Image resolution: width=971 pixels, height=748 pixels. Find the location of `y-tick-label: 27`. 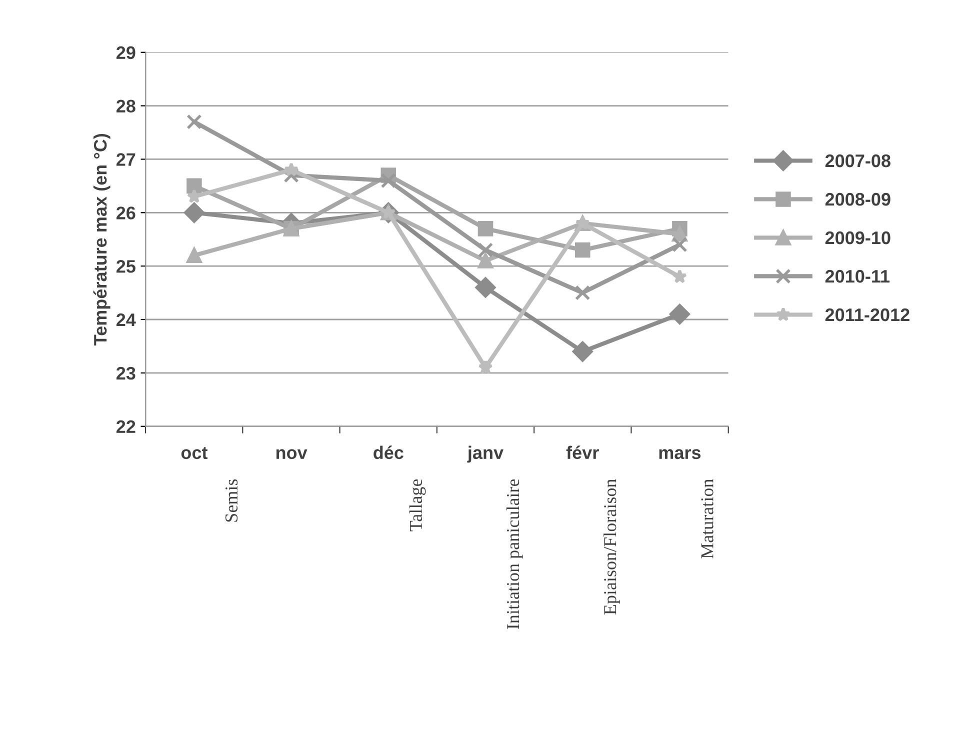

y-tick-label: 27 is located at coordinates (126, 159).